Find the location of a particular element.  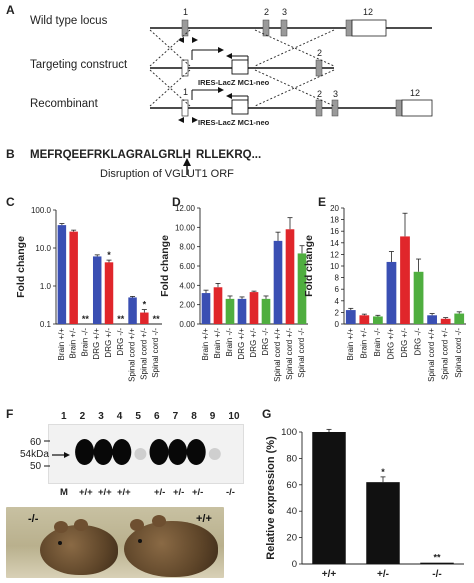

tc-exon-2-label: 2 is located at coordinates (320, 53).